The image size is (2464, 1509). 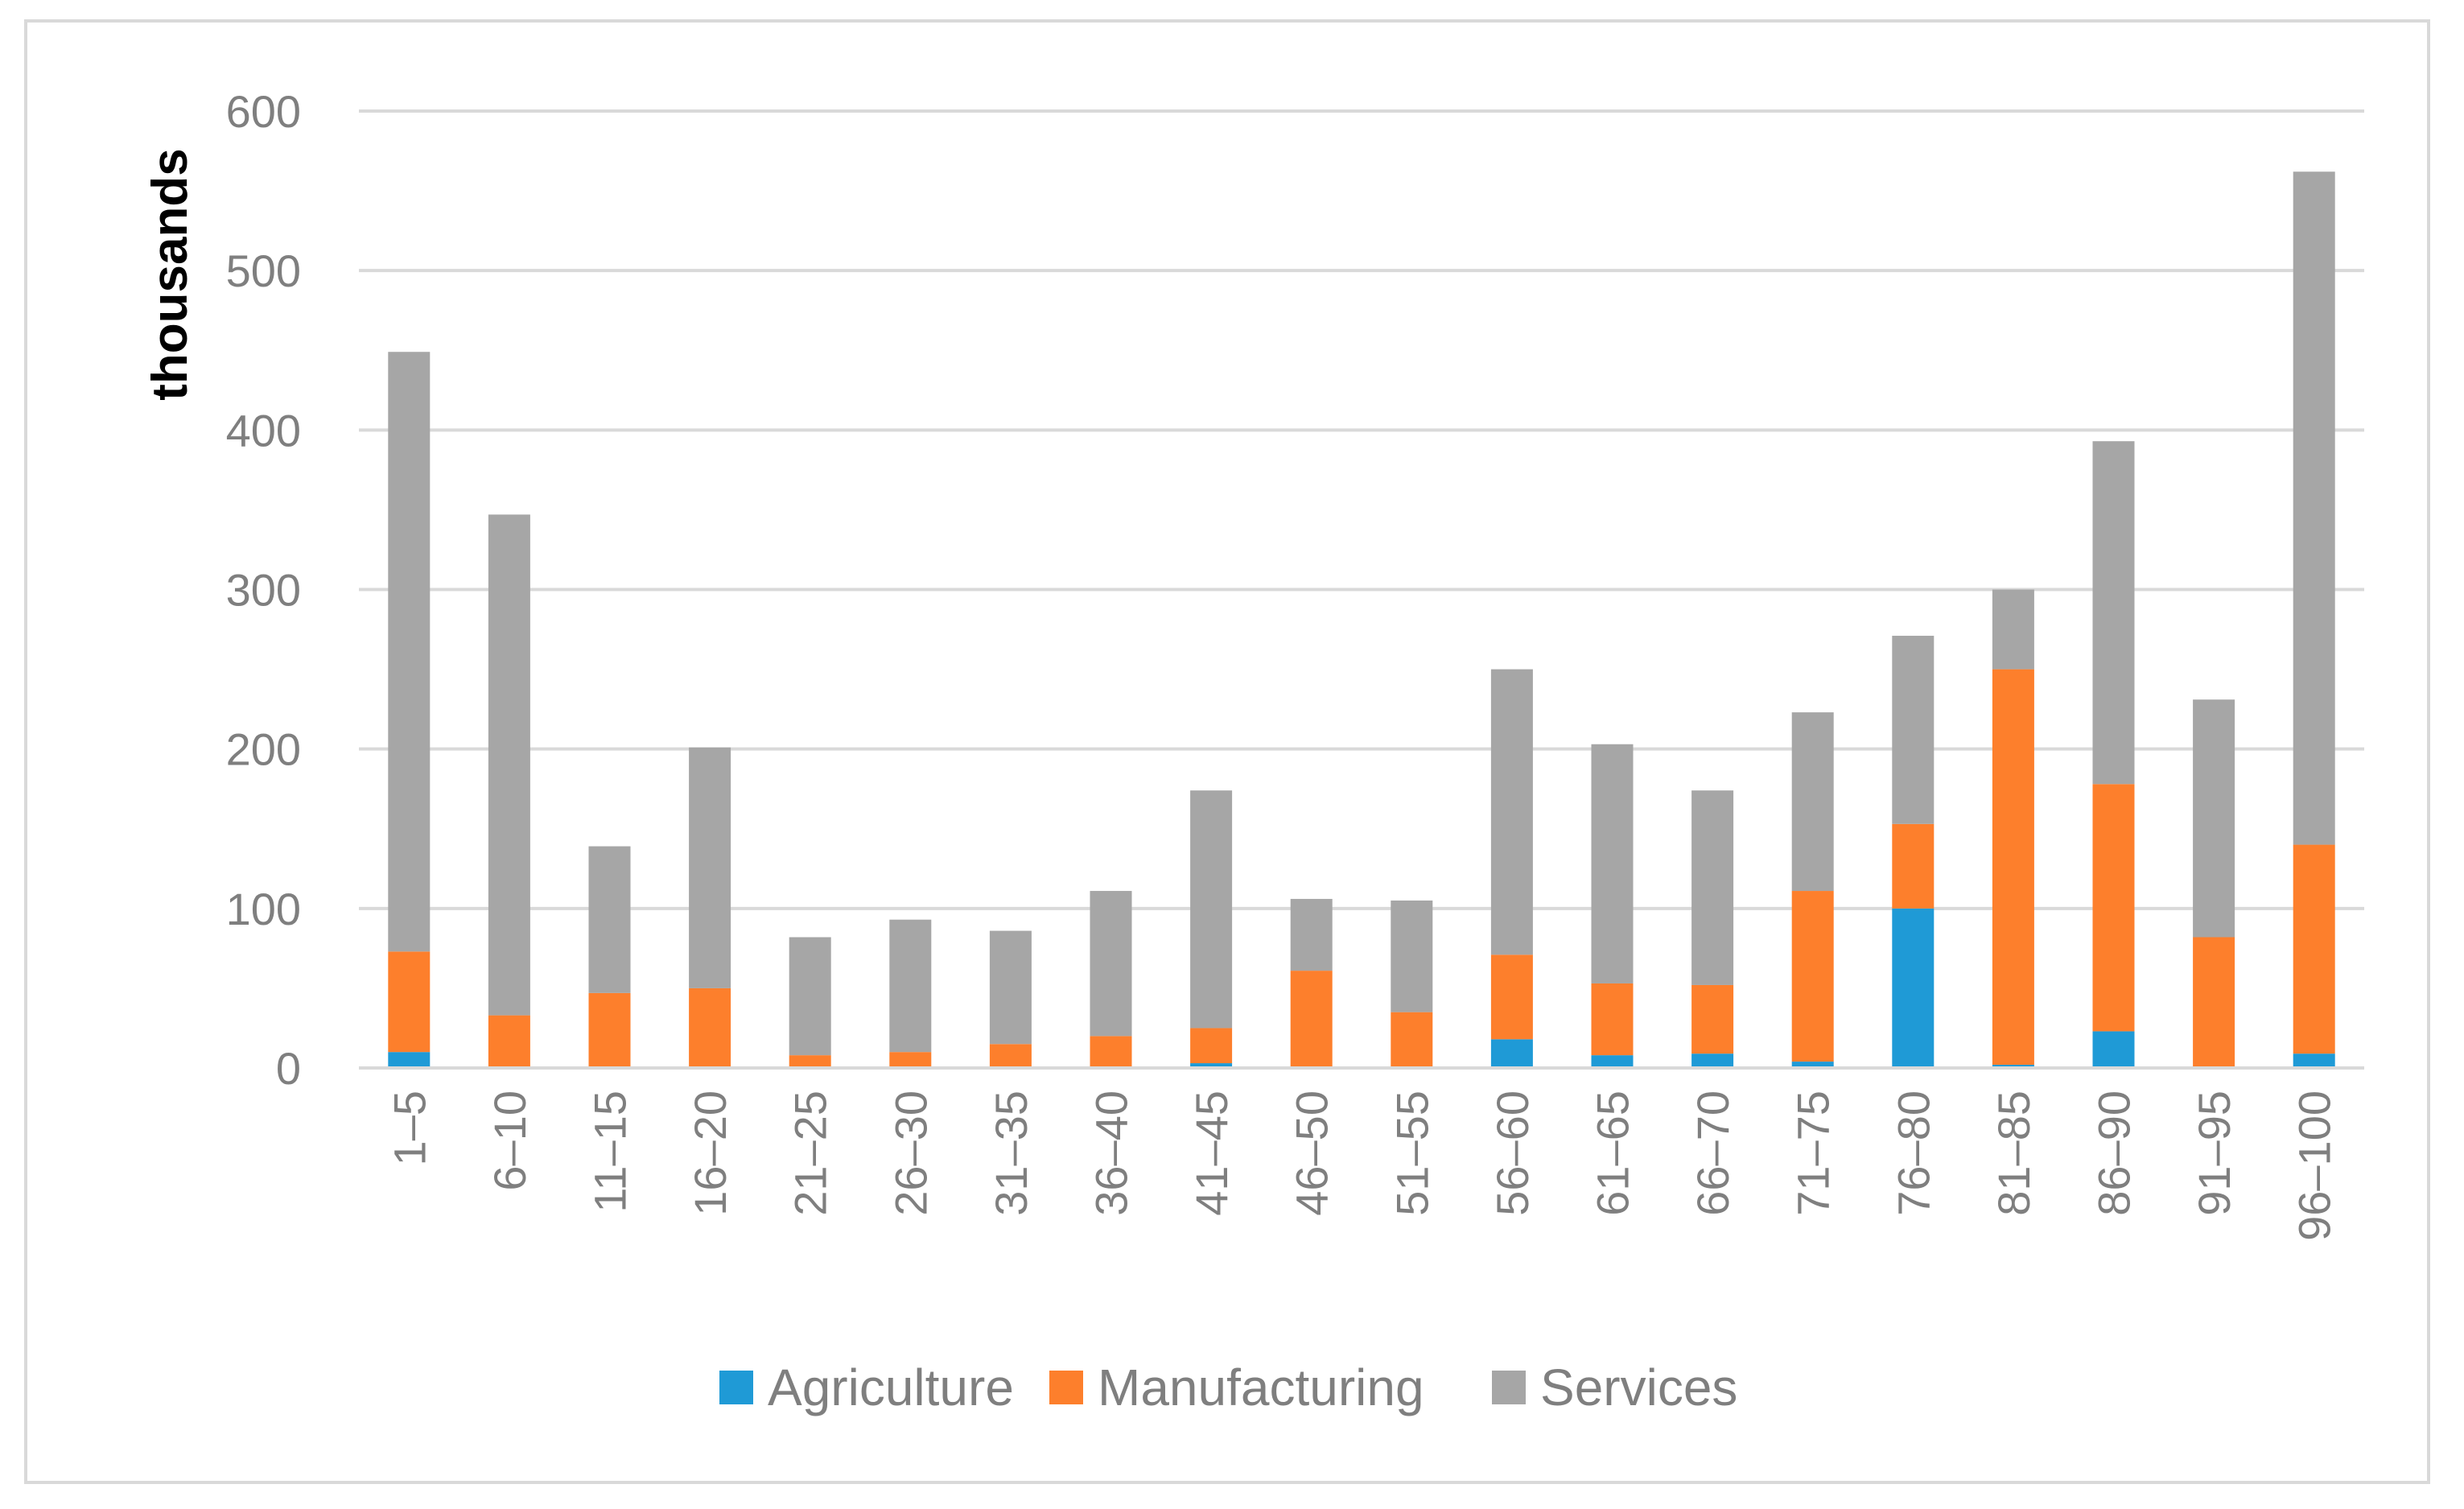 I want to click on x-tick-label: 31–35, so click(x=1011, y=1153).